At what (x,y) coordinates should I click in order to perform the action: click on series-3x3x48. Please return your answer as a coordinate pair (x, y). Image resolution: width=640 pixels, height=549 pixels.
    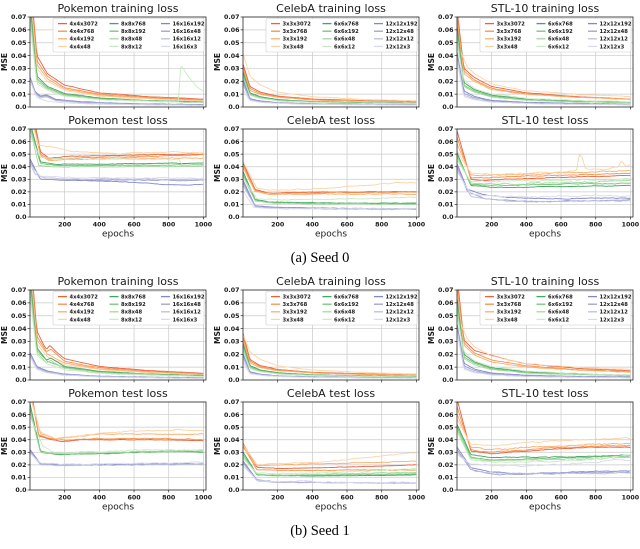
    Looking at the image, I should click on (330, 176).